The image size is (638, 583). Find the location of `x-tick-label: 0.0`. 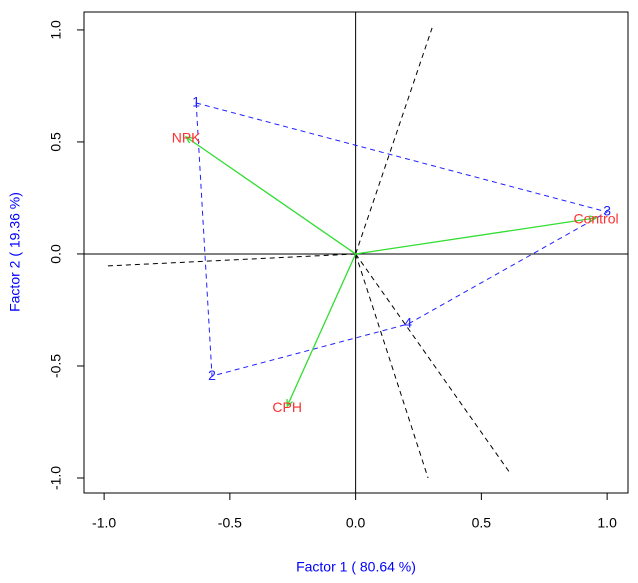

x-tick-label: 0.0 is located at coordinates (356, 523).